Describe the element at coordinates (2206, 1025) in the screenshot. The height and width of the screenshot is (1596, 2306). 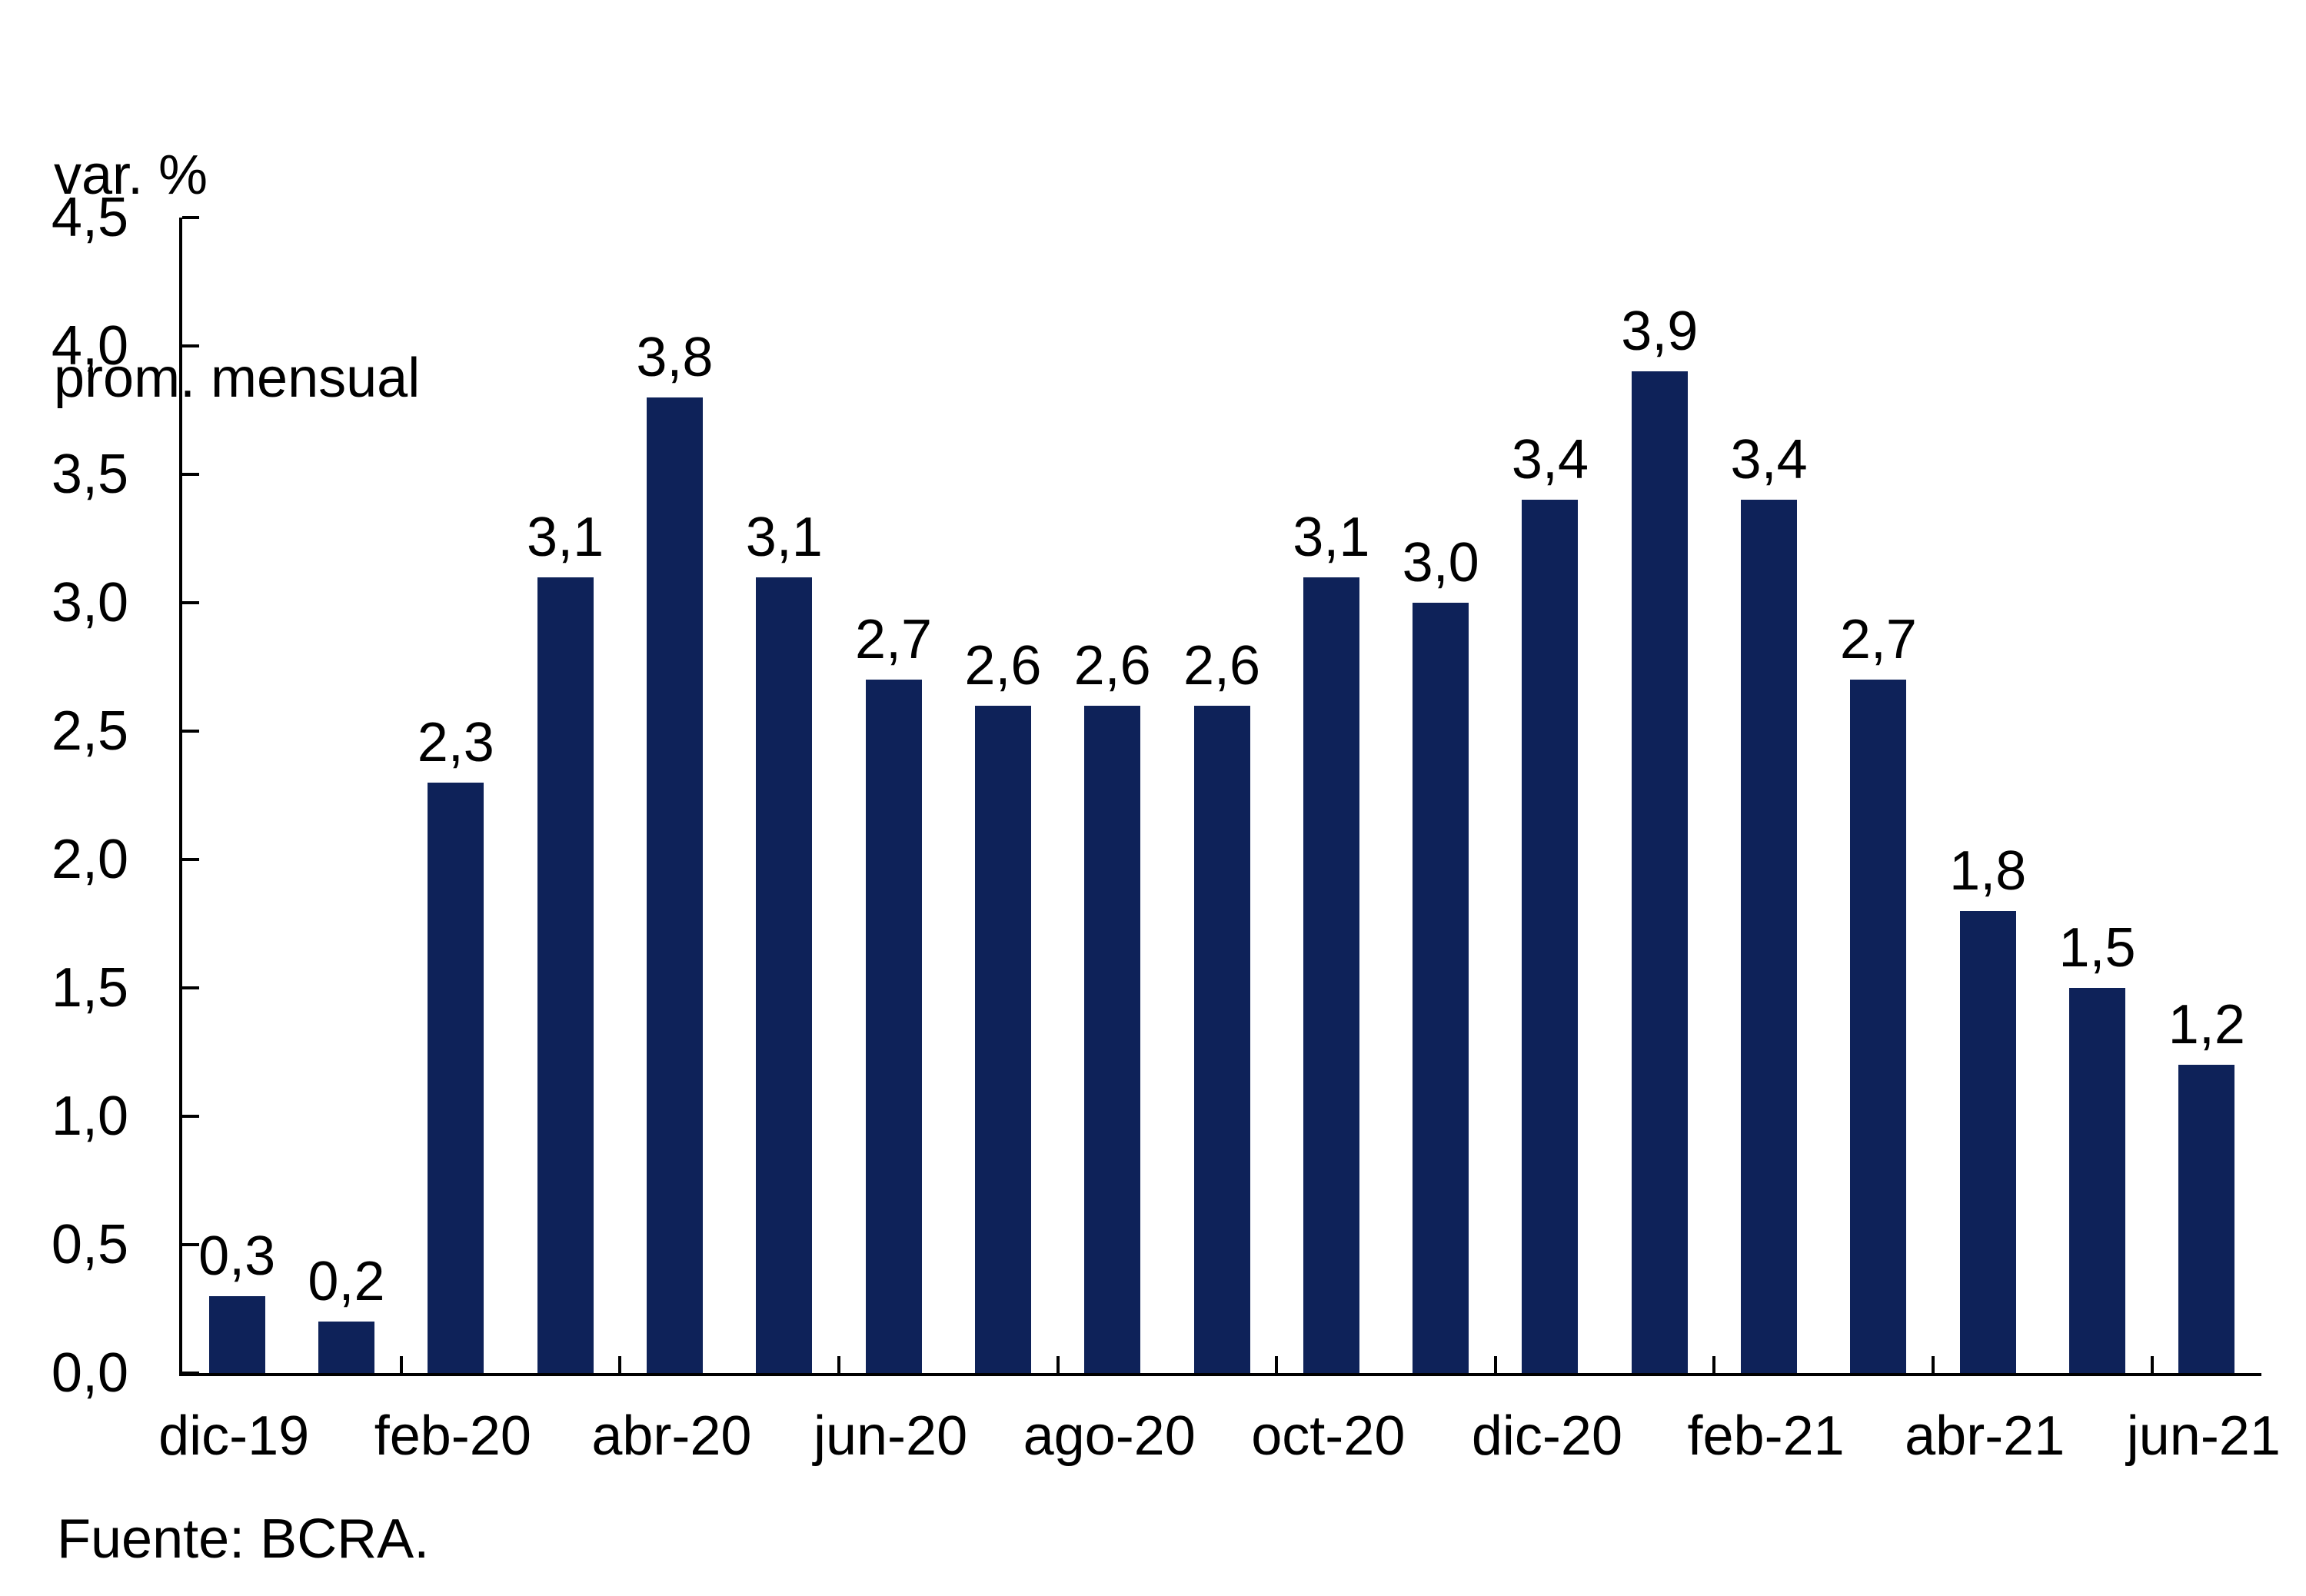
I see `bar-value-label: 1,2` at that location.